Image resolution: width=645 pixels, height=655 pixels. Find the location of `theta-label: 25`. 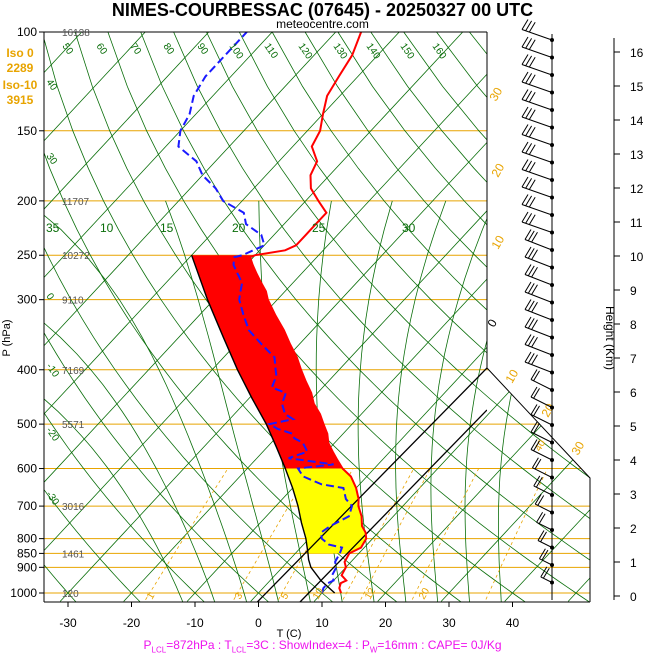

theta-label: 25 is located at coordinates (319, 228).